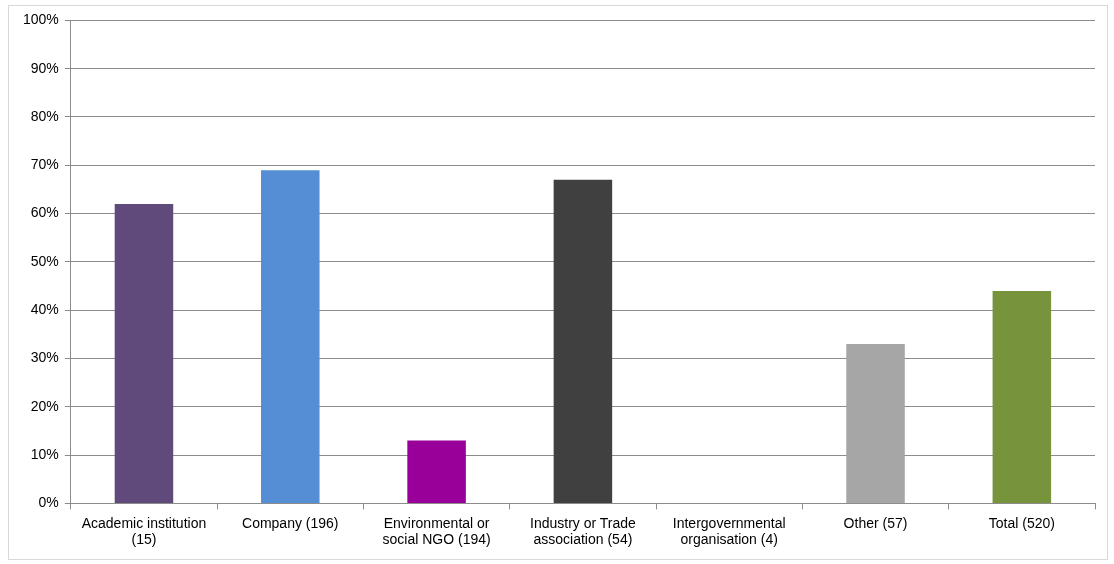 The image size is (1114, 564). Describe the element at coordinates (583, 531) in the screenshot. I see `x-tick-label: Industry or Trade association (54)` at that location.